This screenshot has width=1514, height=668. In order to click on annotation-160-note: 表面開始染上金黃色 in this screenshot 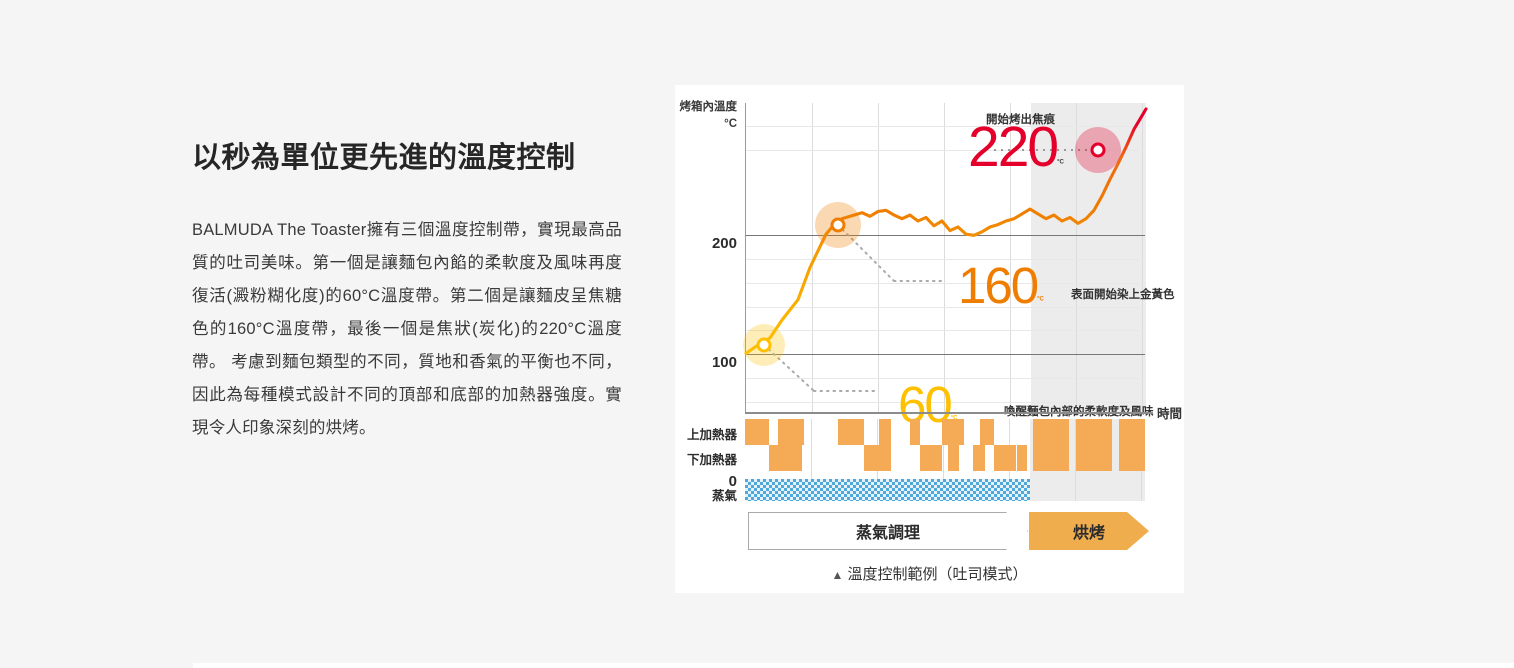, I will do `click(1123, 295)`.